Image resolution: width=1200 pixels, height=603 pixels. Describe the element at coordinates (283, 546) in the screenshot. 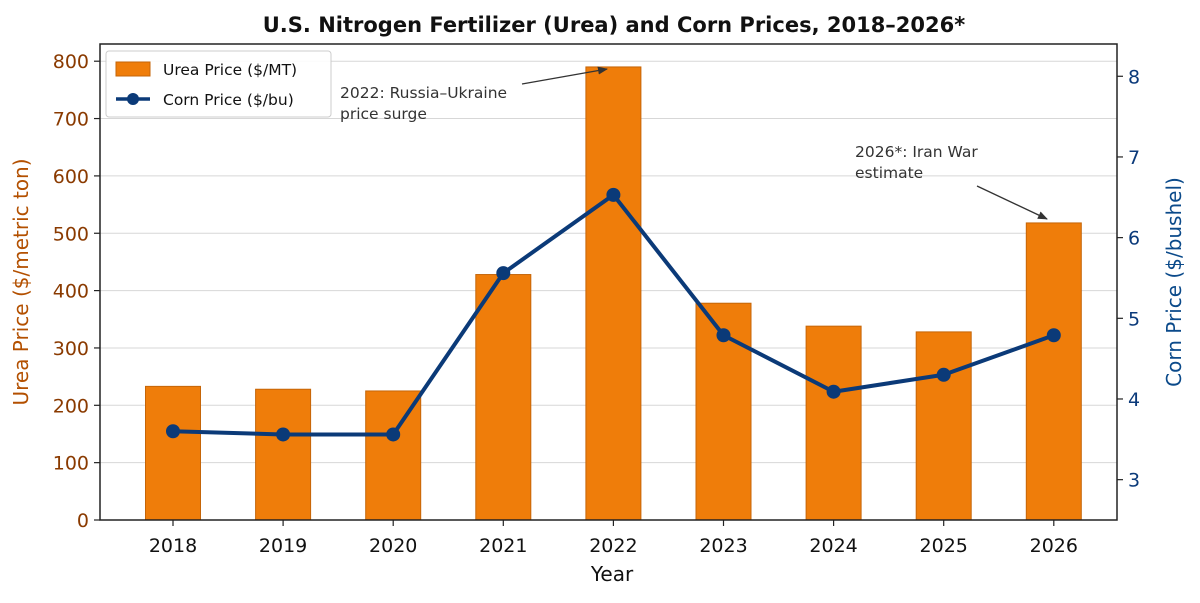

I see `x-tick-label: 2019` at that location.